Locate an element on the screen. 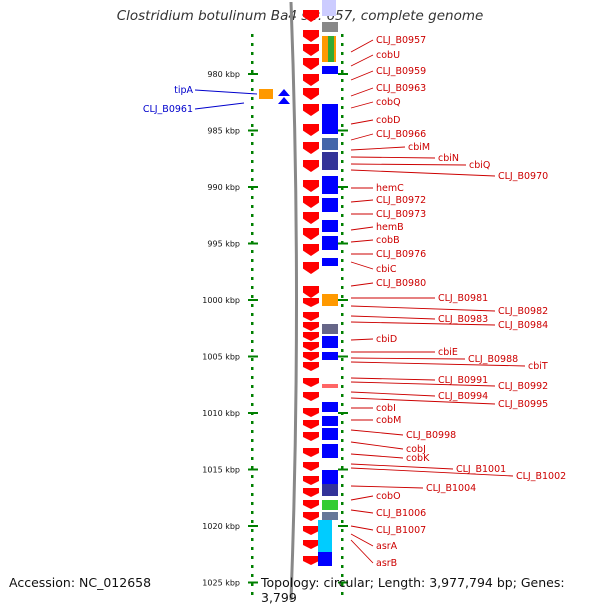 The image size is (600, 605). forward-label: cobK is located at coordinates (418, 458).